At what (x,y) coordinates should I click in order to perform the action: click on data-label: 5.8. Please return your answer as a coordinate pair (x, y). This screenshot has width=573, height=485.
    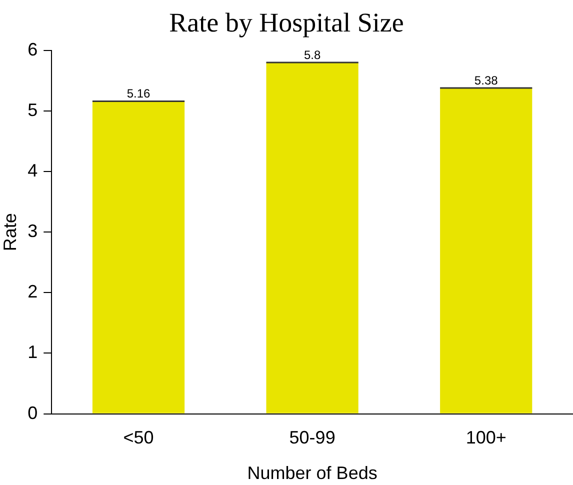
    Looking at the image, I should click on (312, 55).